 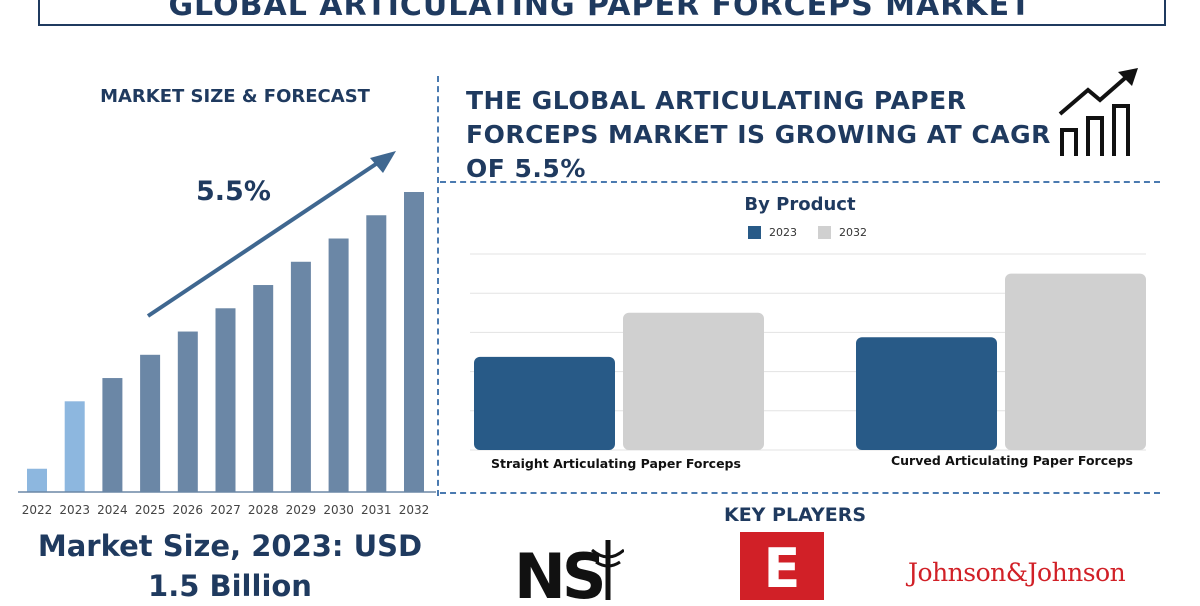 What do you see at coordinates (74, 446) in the screenshot?
I see `forecast-bar-2023` at bounding box center [74, 446].